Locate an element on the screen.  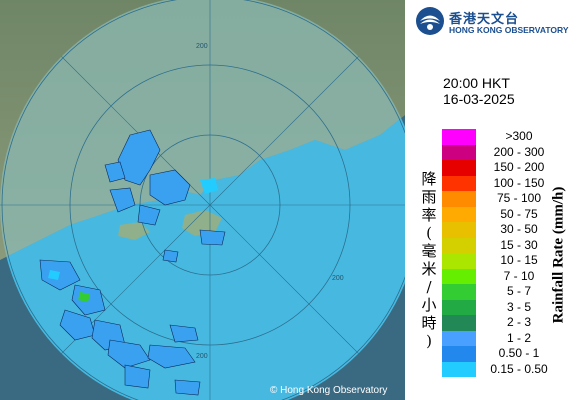
timestamp: 20:00 HKT 16-03-2025 is located at coordinates (479, 91).